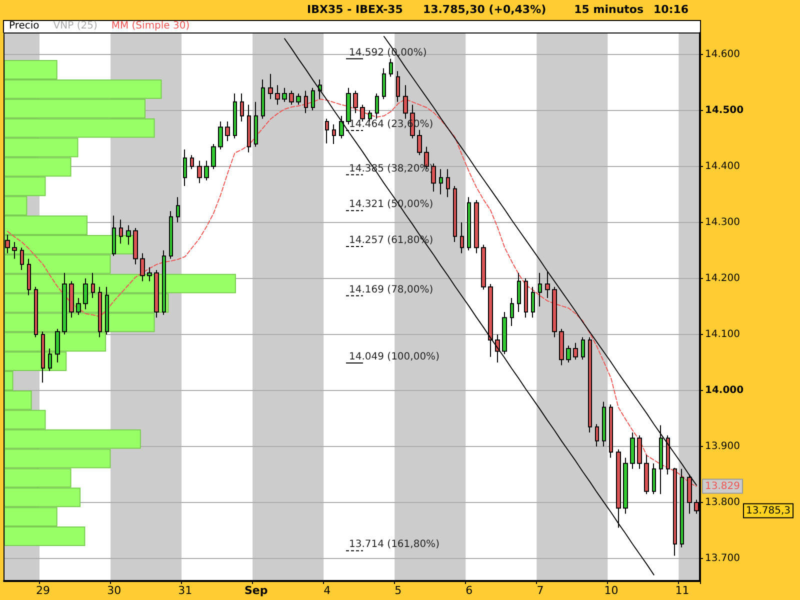 The width and height of the screenshot is (800, 600). Describe the element at coordinates (256, 590) in the screenshot. I see `x-tick-label: Sep` at that location.